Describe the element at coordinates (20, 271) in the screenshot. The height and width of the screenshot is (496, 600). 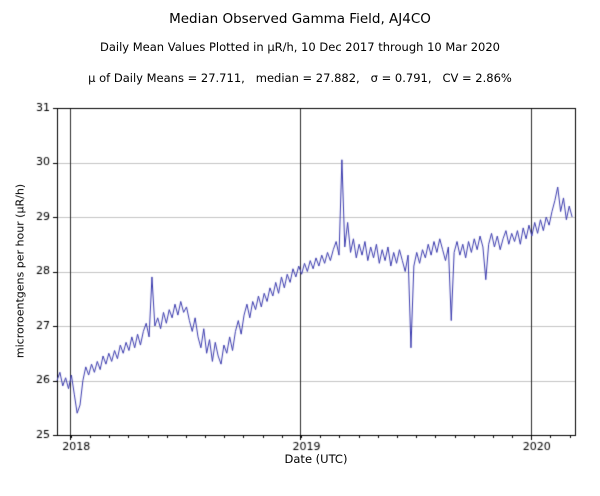
I see `y-axis-label: microroentgens per hour (μR/h)` at that location.